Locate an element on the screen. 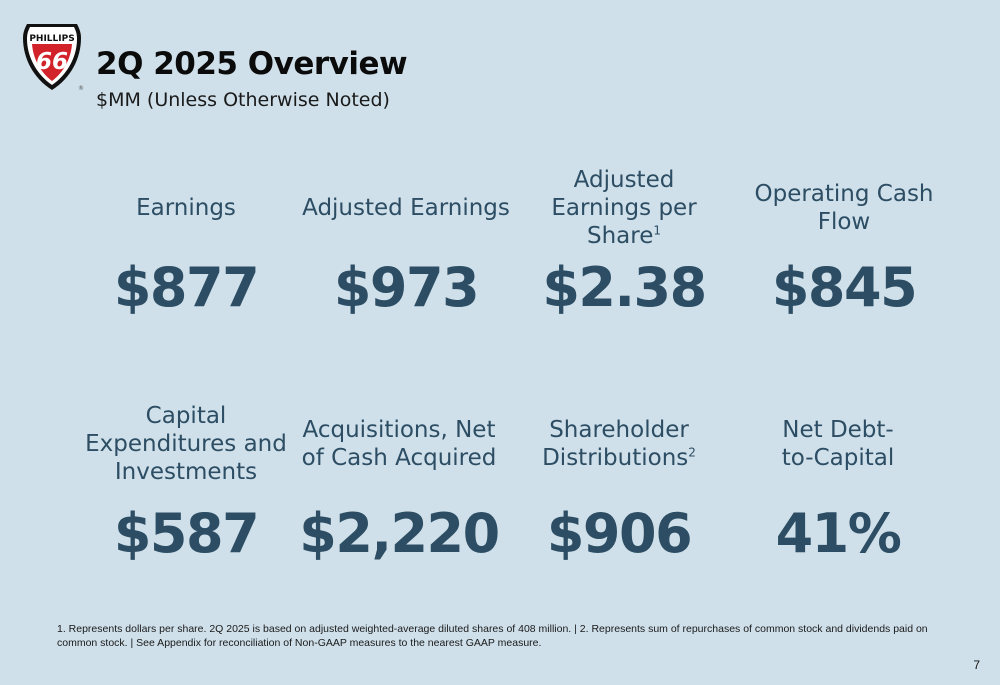 The width and height of the screenshot is (1000, 685). metric-value: $587 is located at coordinates (186, 533).